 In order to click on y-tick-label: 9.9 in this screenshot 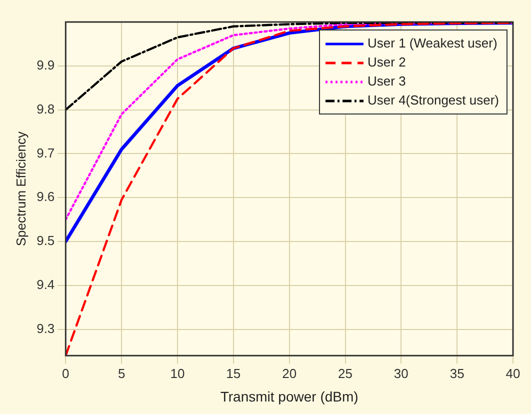, I will do `click(45, 64)`.